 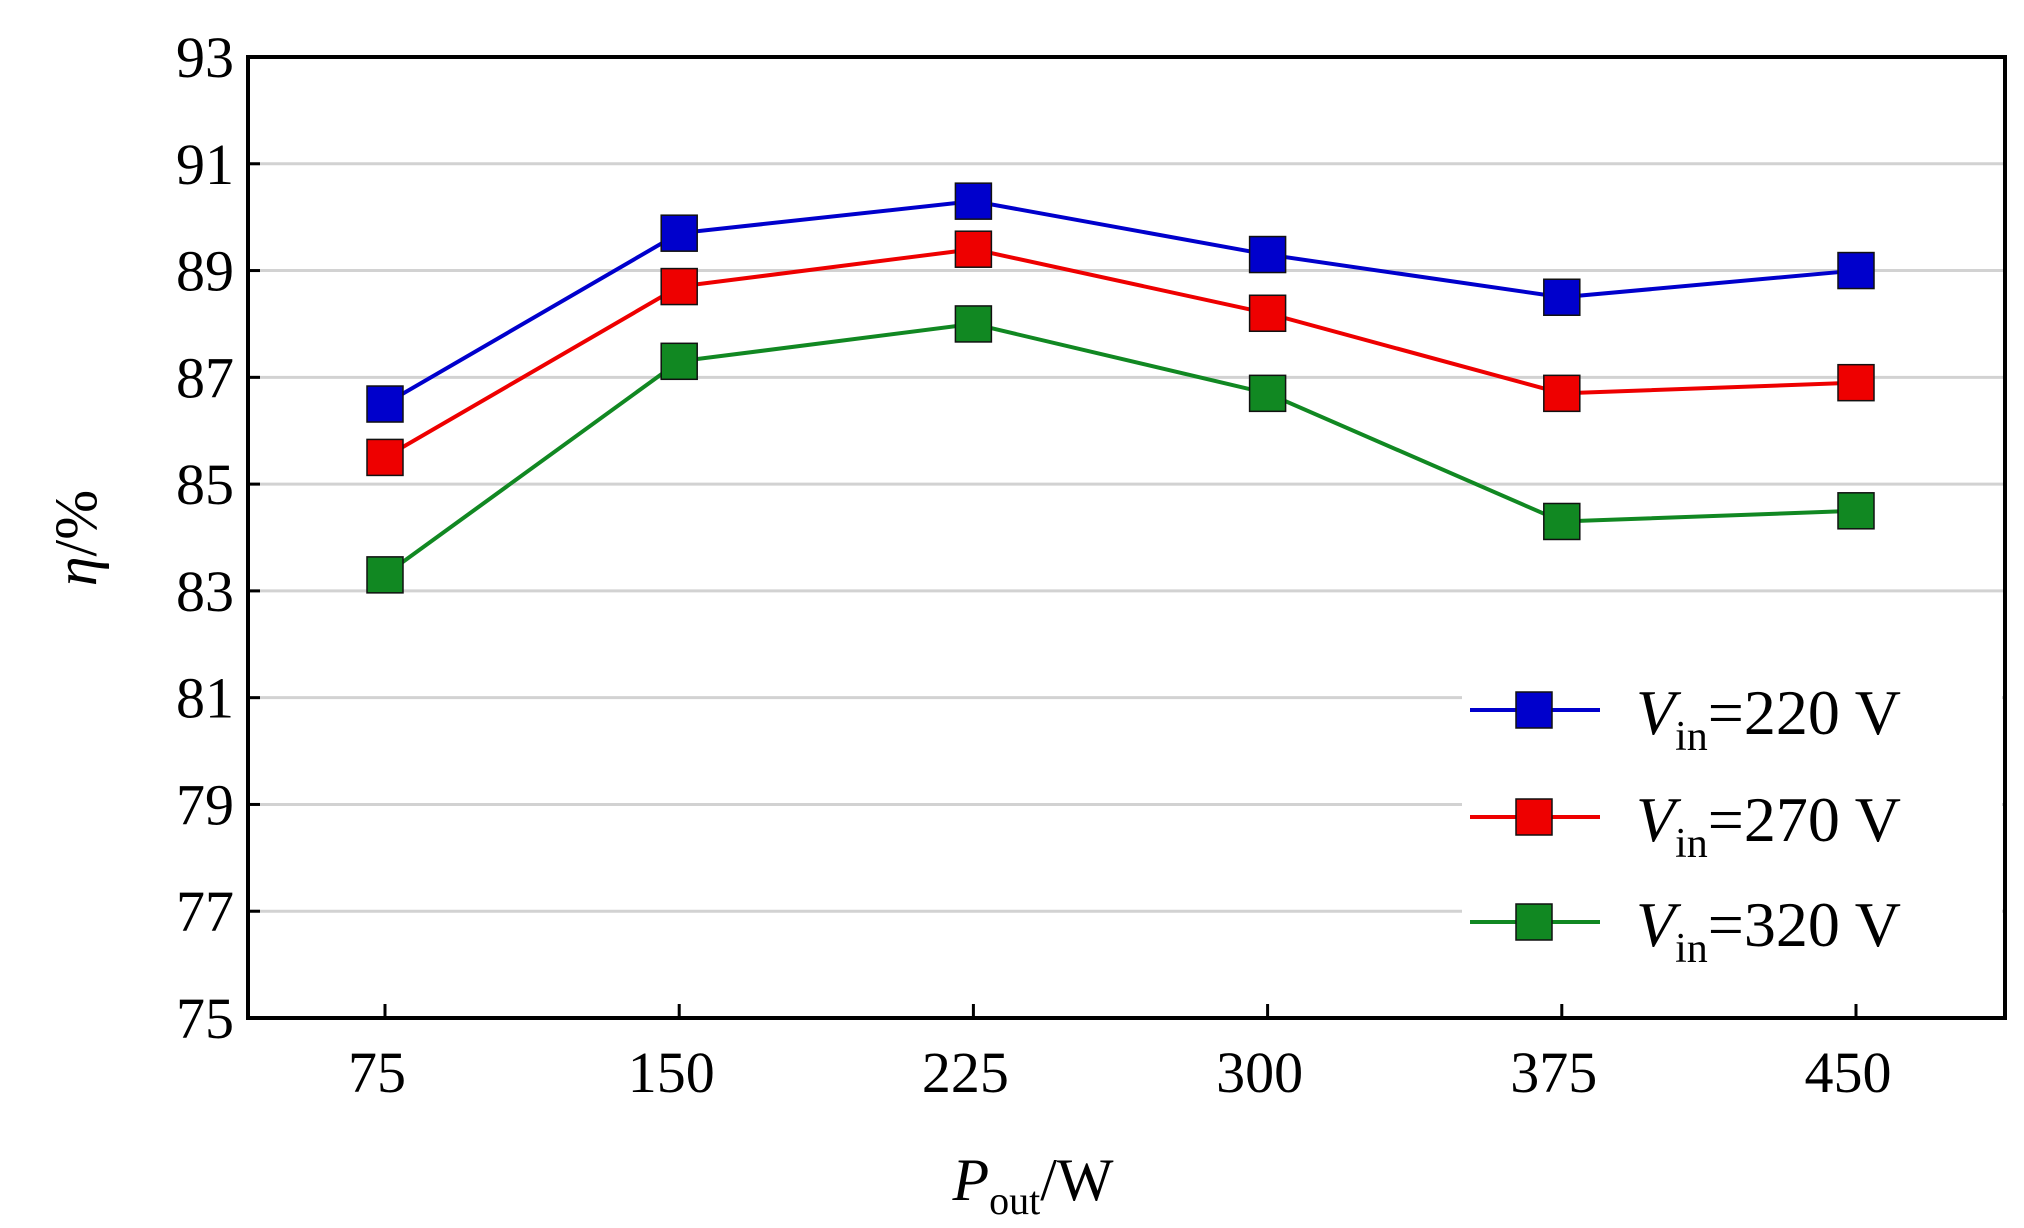 I want to click on x-tick-label: 300, so click(x=1259, y=1072).